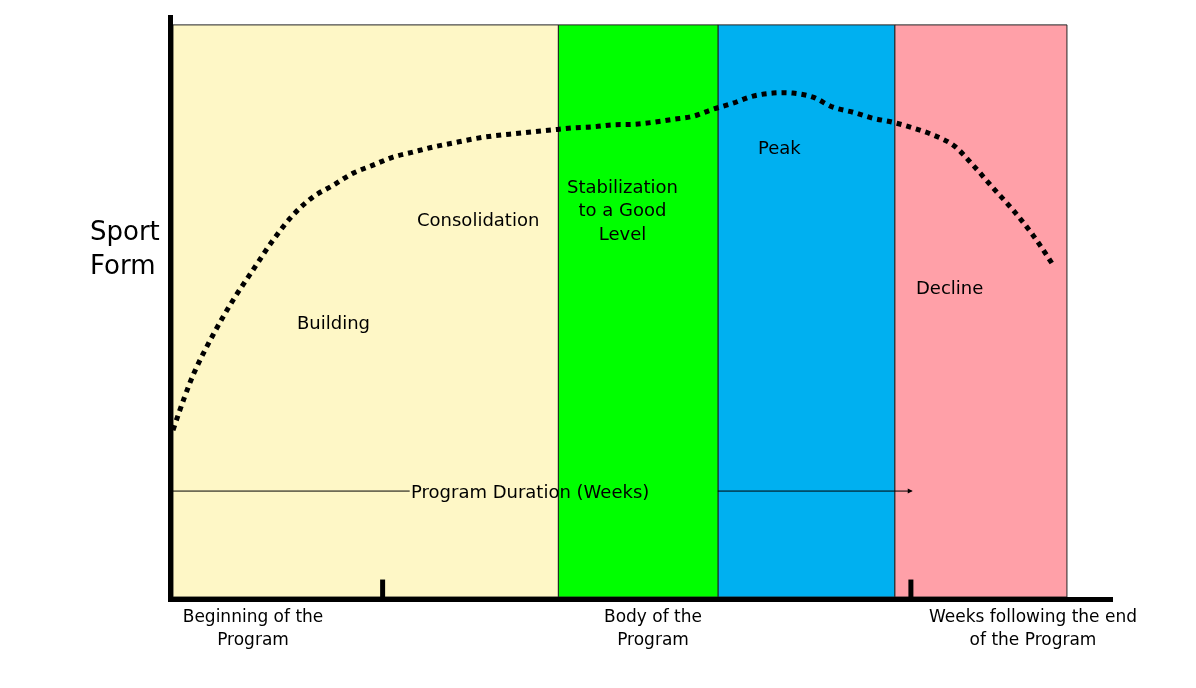 Image resolution: width=1196 pixels, height=688 pixels. What do you see at coordinates (780, 147) in the screenshot?
I see `annotation: Peak` at bounding box center [780, 147].